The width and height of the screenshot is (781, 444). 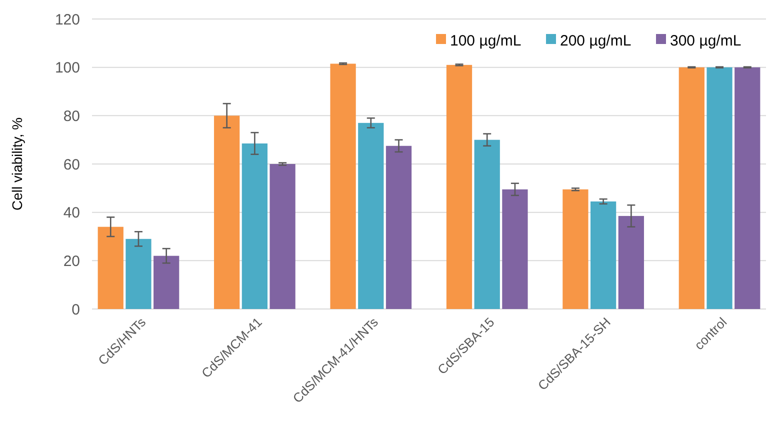 I want to click on y-tick-label: 80, so click(x=71, y=116).